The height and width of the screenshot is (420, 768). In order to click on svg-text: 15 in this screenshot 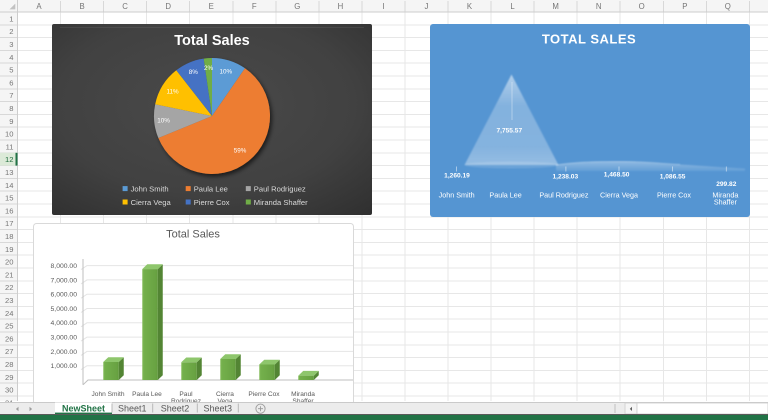, I will do `click(9, 198)`.